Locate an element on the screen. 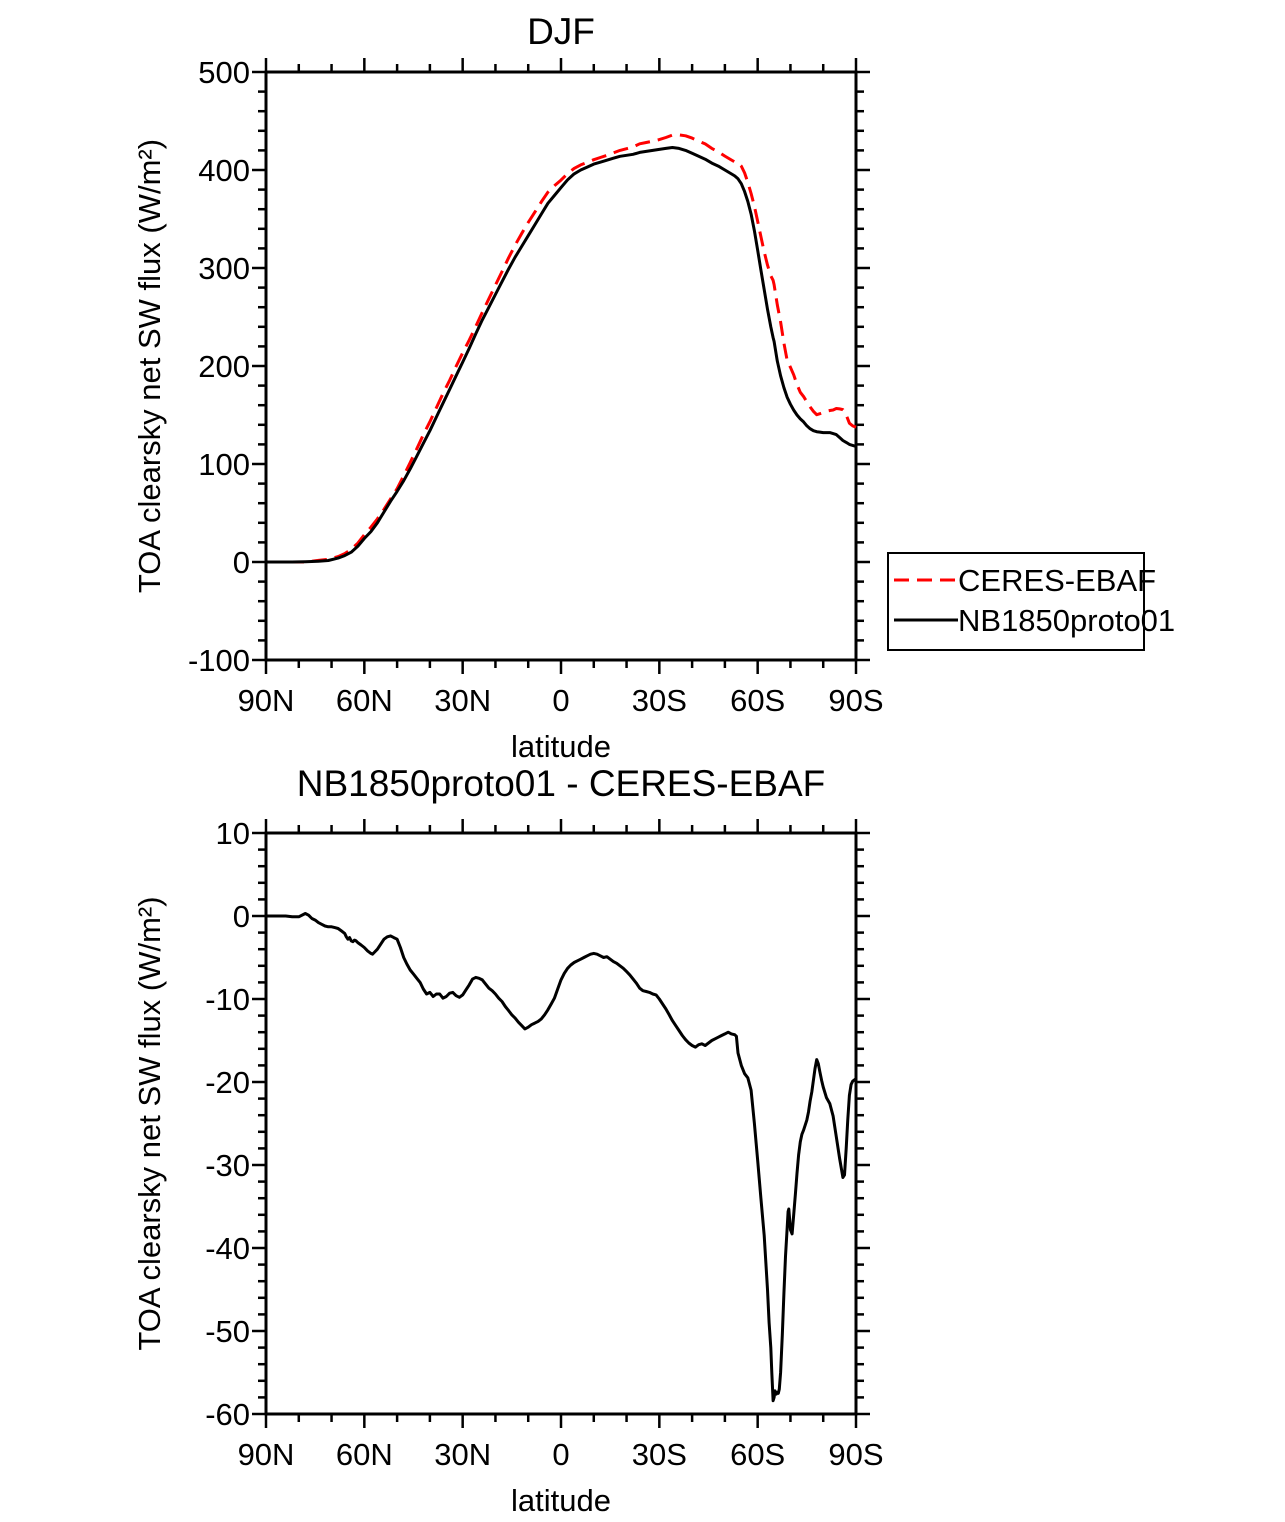  y-tick-label: 300 is located at coordinates (224, 268).